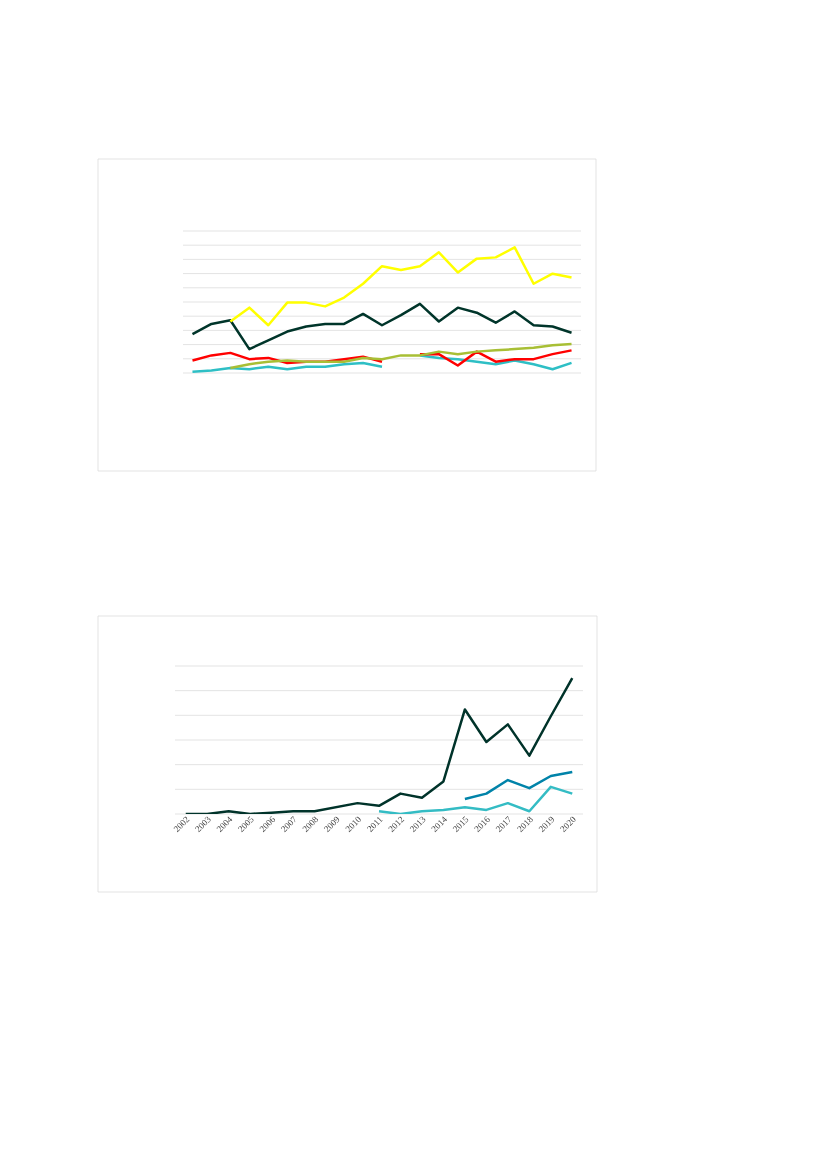 The width and height of the screenshot is (827, 1169). What do you see at coordinates (203, 824) in the screenshot?
I see `x-tick-label: 2003` at bounding box center [203, 824].